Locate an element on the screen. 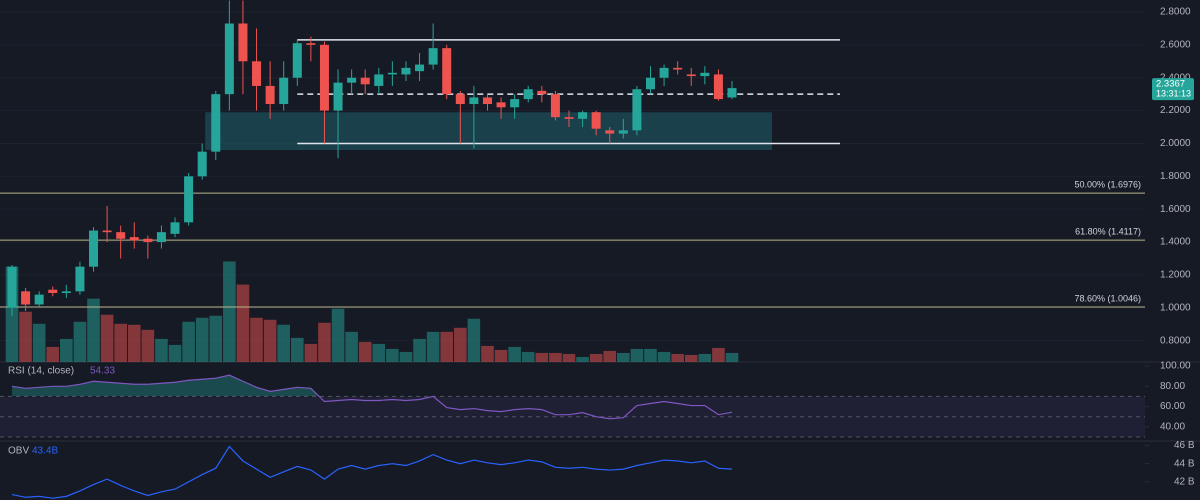 The width and height of the screenshot is (1200, 500). fib-label: 61.80% (1.4117) is located at coordinates (1108, 231).